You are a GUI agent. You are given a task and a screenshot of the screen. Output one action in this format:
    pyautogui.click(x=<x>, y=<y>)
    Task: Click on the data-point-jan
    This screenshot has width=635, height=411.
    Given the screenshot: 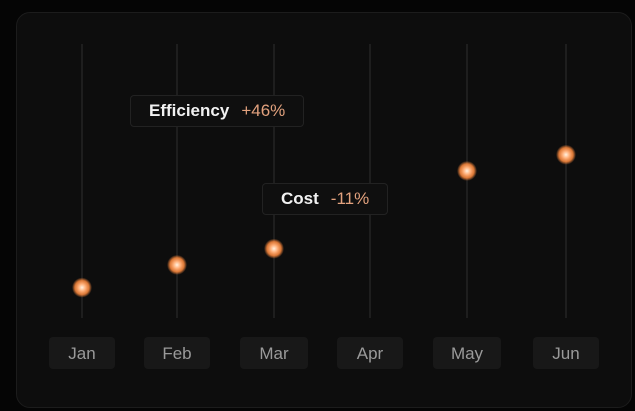 What is the action you would take?
    pyautogui.click(x=82, y=287)
    